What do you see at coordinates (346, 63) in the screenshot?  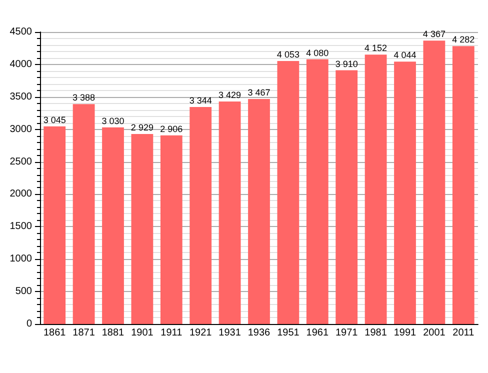 I see `data-label: 3 910` at bounding box center [346, 63].